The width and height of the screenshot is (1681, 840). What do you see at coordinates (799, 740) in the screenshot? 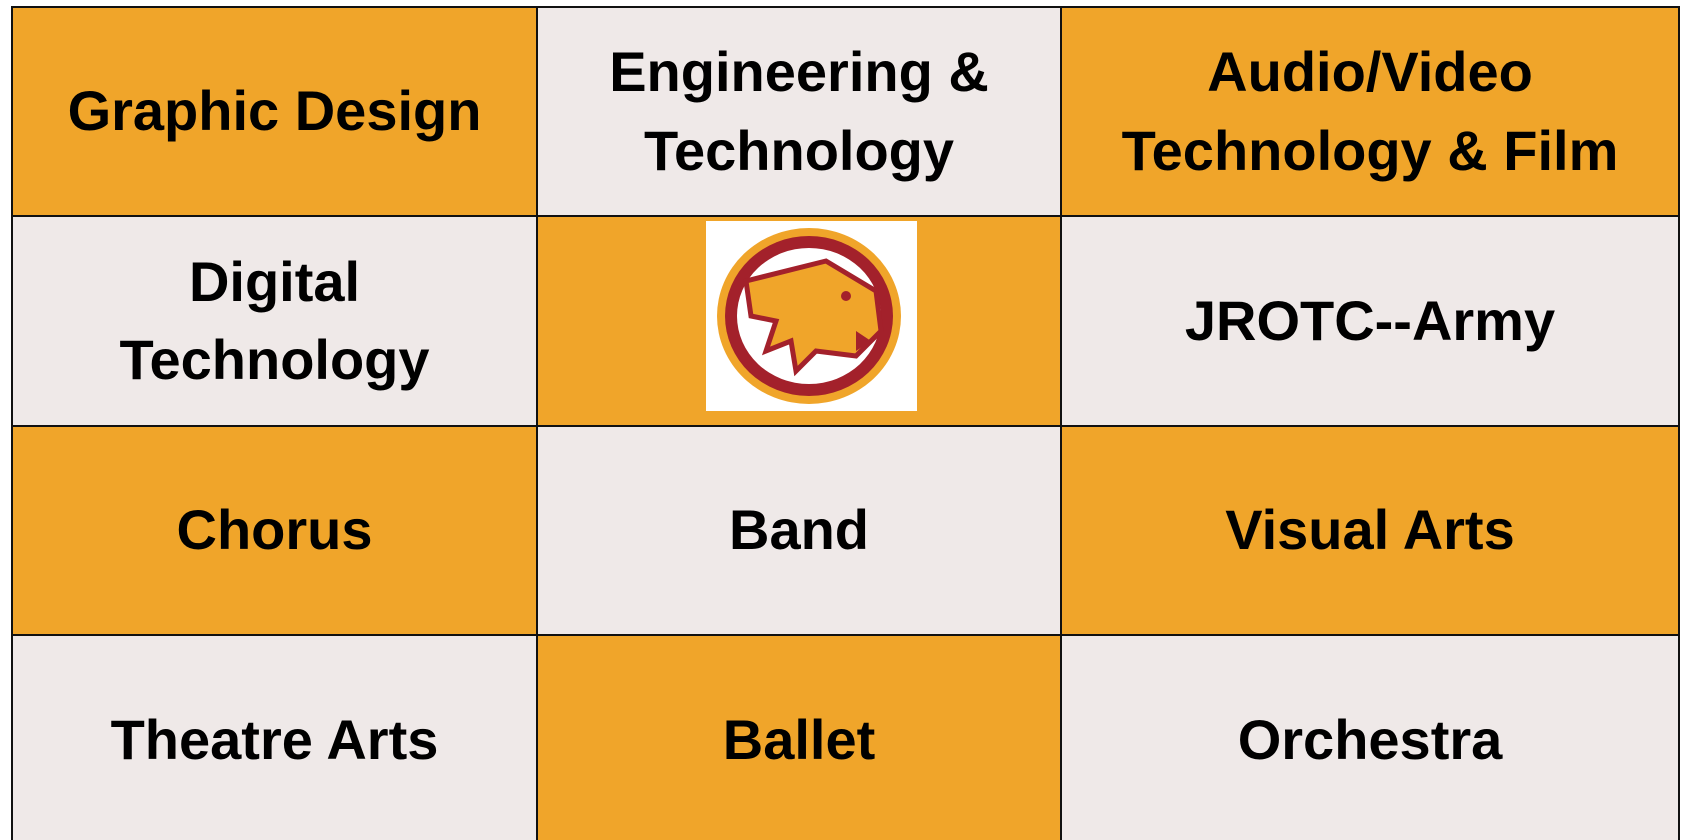
I see `cell-text: Ballet` at bounding box center [799, 740].